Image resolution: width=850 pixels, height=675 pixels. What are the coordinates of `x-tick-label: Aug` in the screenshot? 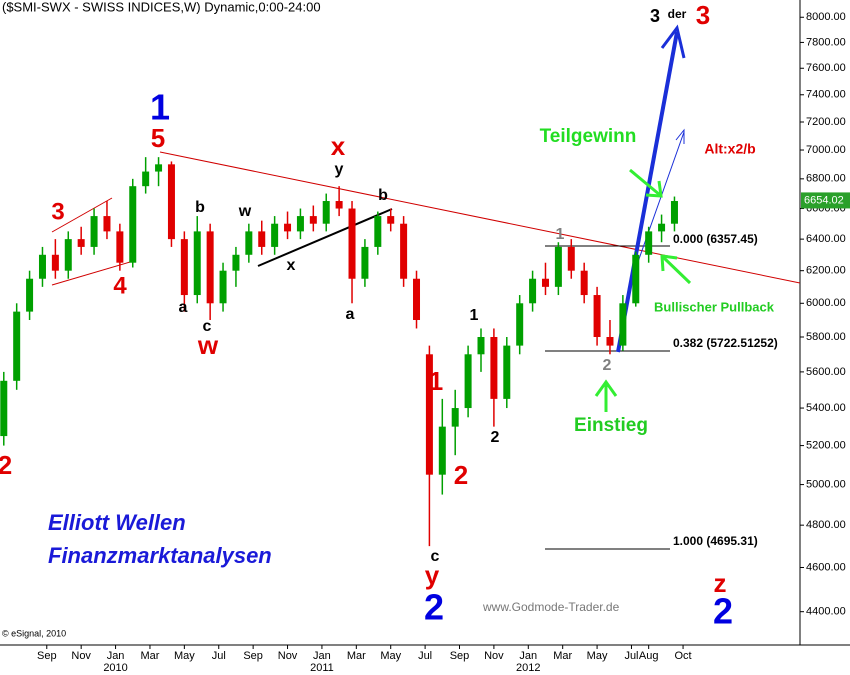 It's located at (649, 656).